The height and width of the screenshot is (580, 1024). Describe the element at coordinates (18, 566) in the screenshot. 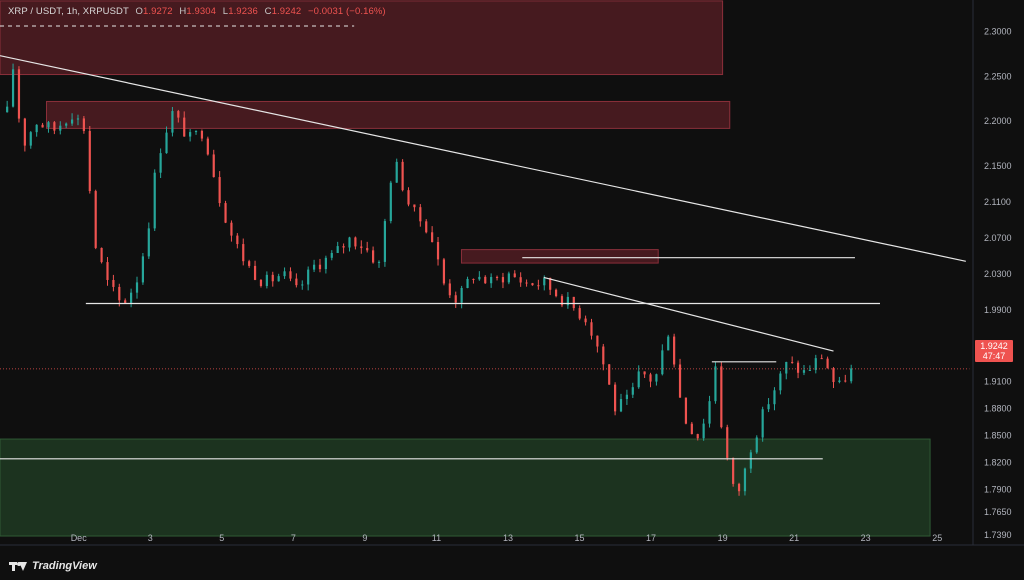

I see `tradingview-logo-icon` at that location.